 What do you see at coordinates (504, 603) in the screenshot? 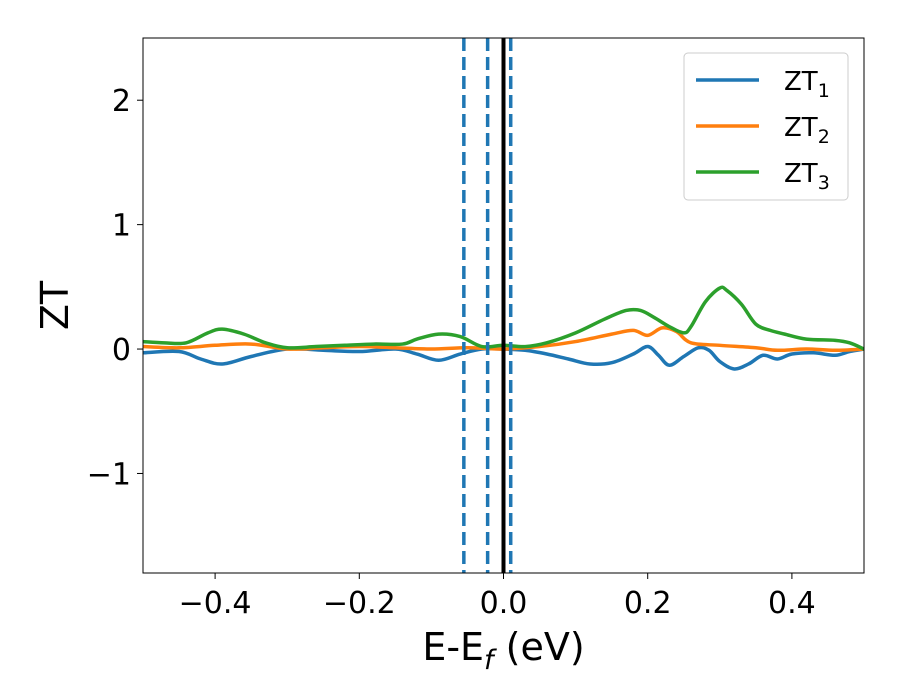
I see `x-tick-label: 0.0` at bounding box center [504, 603].